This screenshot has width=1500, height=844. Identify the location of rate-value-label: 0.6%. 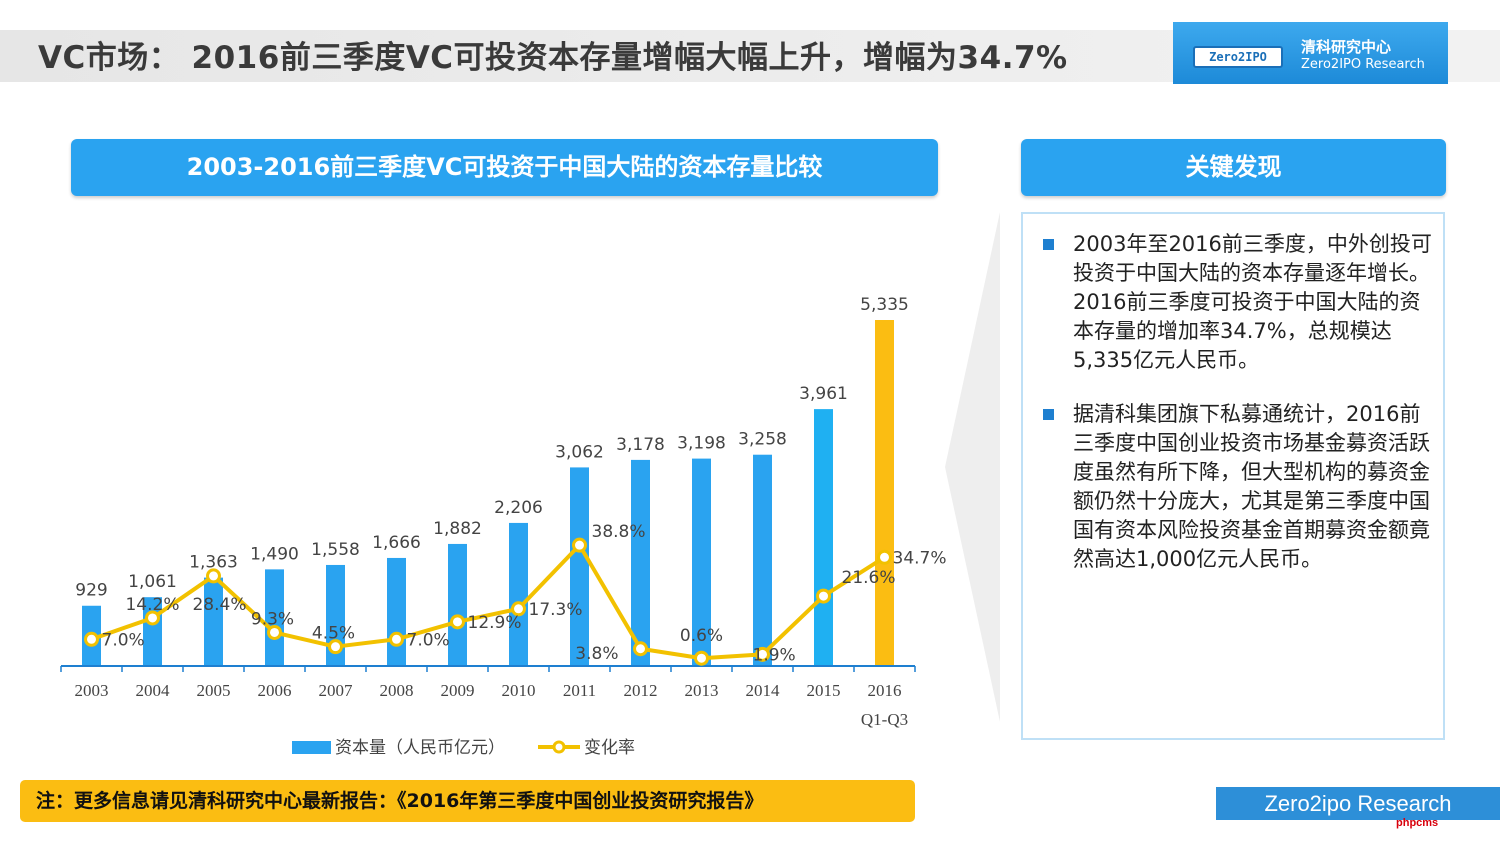
(701, 636).